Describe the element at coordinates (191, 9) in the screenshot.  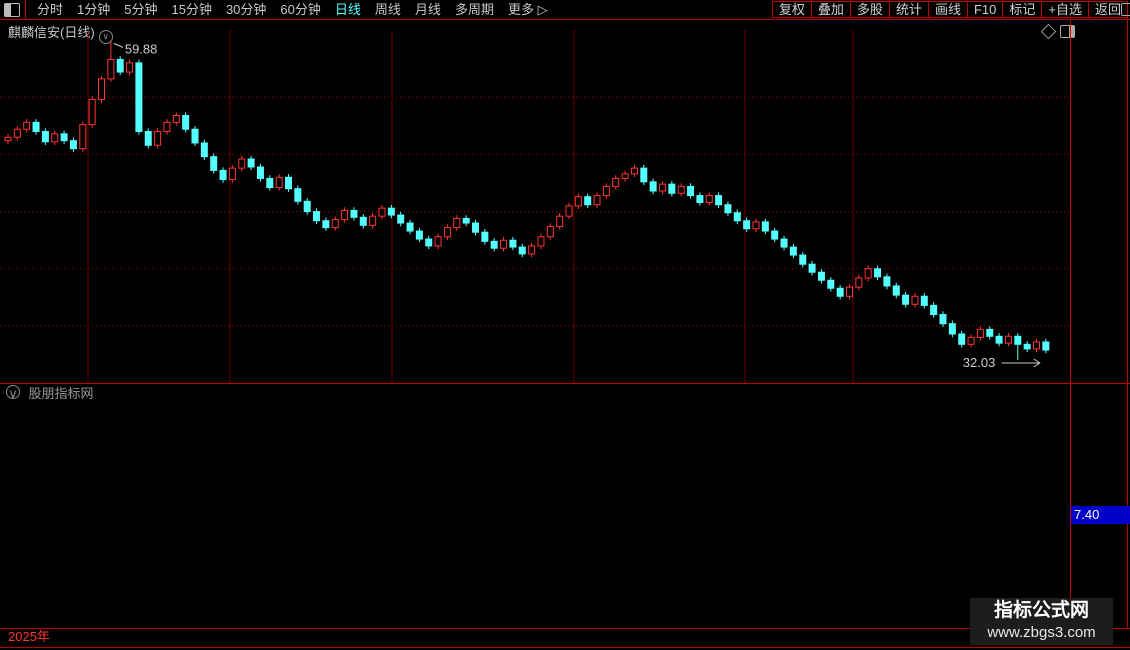
I see `menu-15分钟: 15分钟` at that location.